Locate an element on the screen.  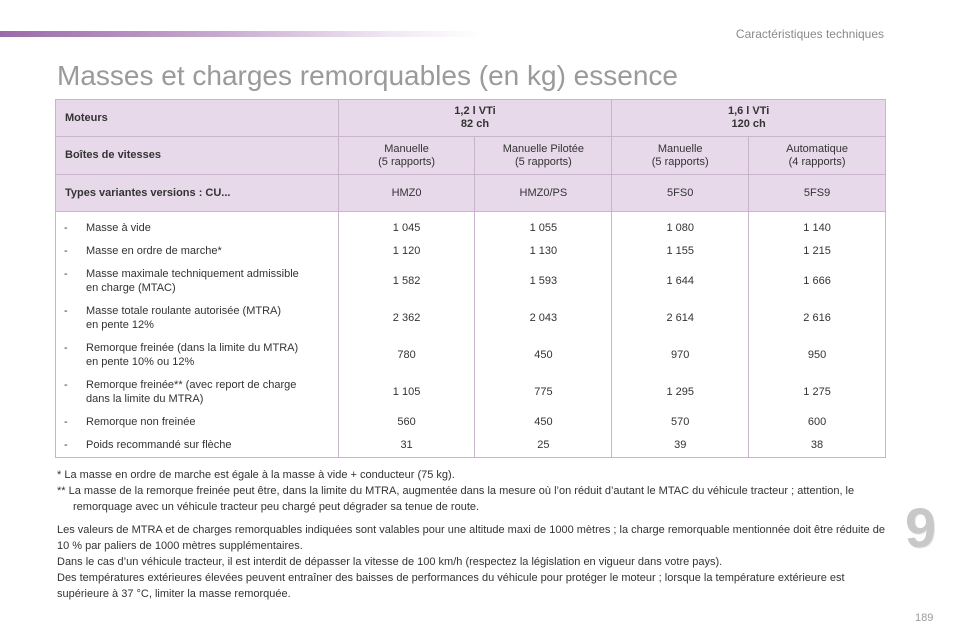
header-accent-bar is located at coordinates (240, 34).